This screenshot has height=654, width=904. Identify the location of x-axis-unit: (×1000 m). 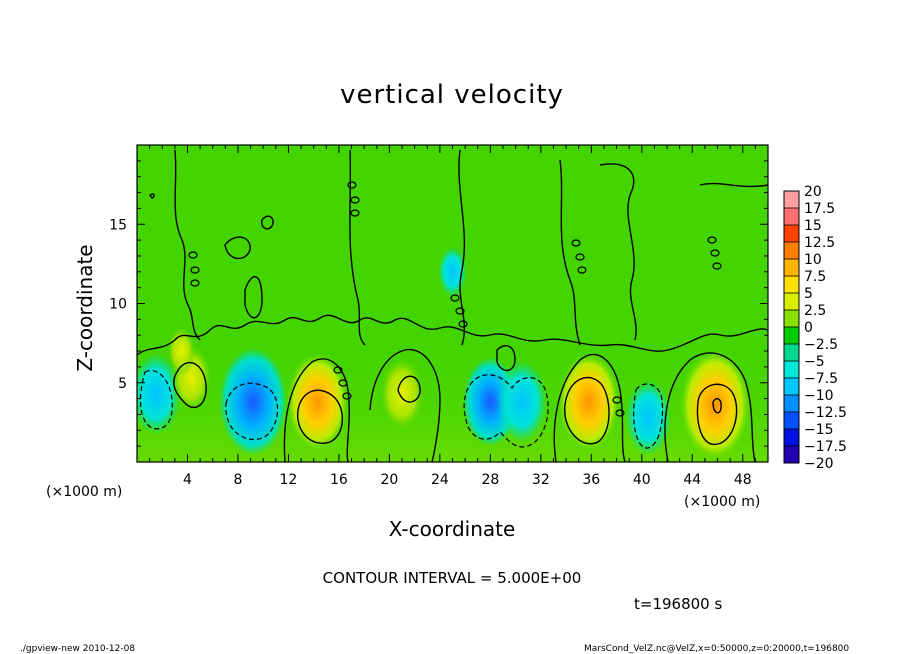
(84, 492).